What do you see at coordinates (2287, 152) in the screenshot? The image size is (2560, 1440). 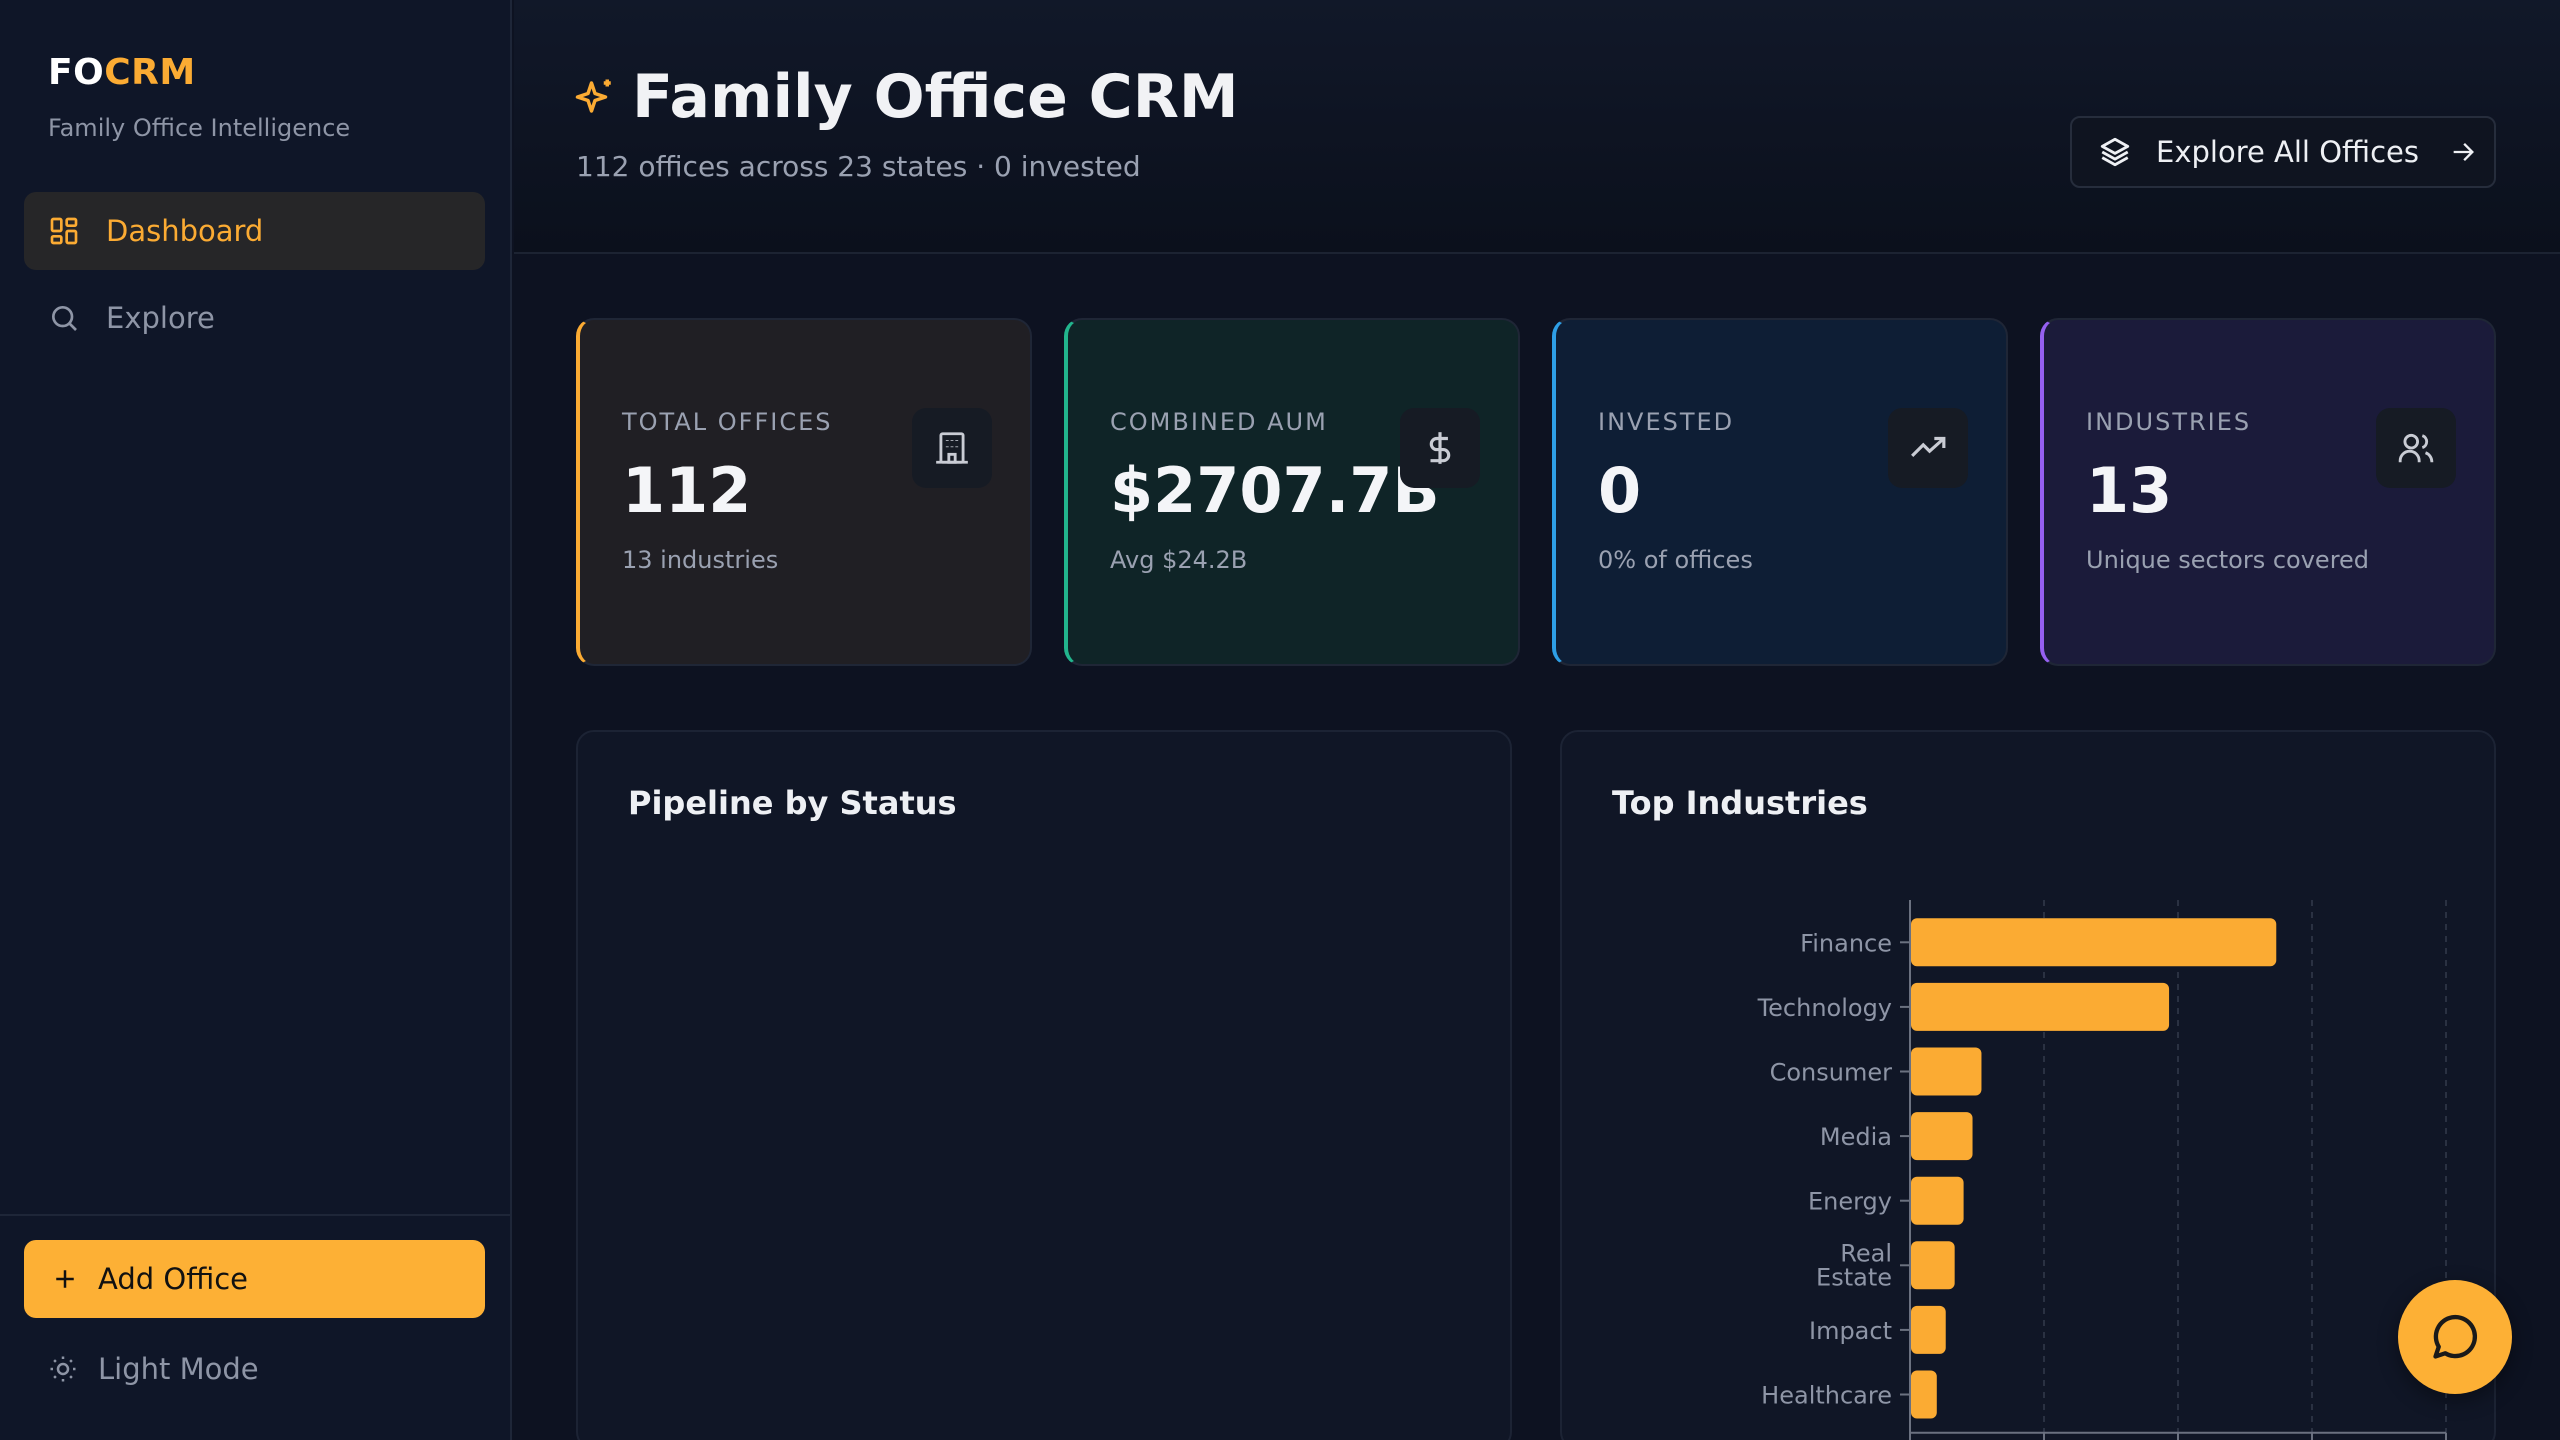 I see `explore-button-label: Explore All Offices` at bounding box center [2287, 152].